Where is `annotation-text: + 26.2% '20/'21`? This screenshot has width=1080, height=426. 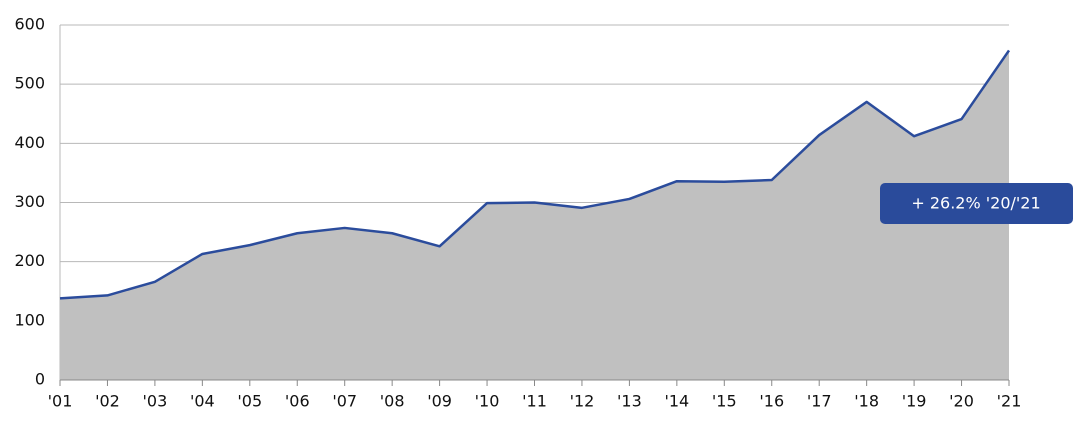 annotation-text: + 26.2% '20/'21 is located at coordinates (975, 203).